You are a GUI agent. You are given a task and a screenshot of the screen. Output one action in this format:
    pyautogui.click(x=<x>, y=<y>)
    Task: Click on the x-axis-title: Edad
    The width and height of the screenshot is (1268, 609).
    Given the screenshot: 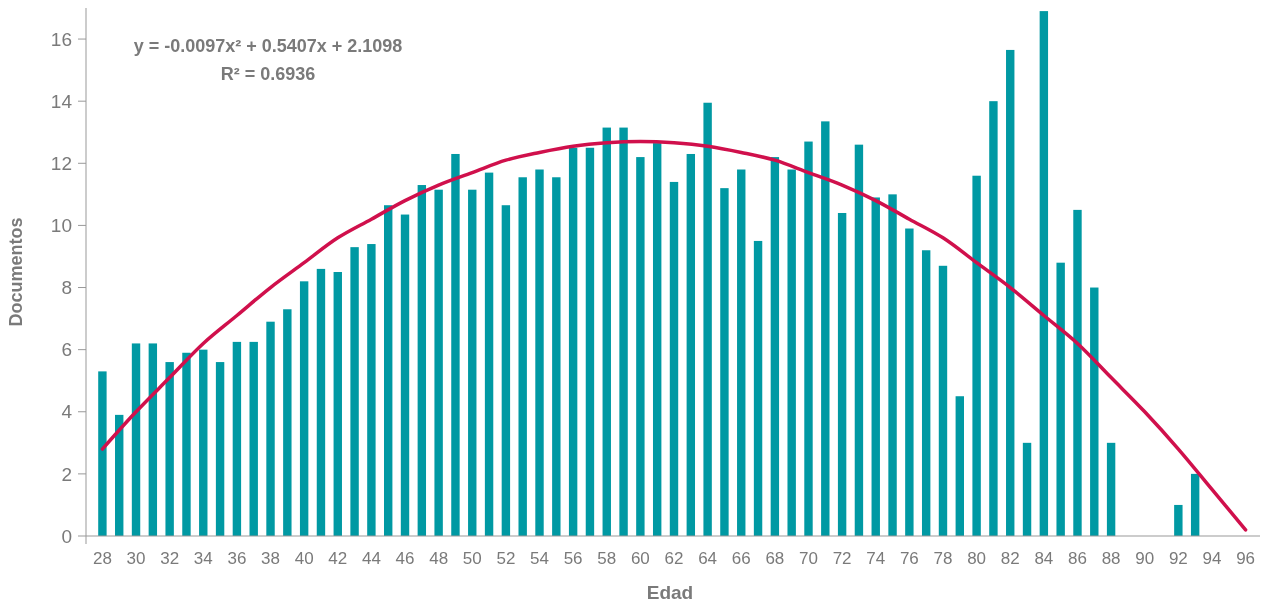 What is the action you would take?
    pyautogui.click(x=670, y=592)
    